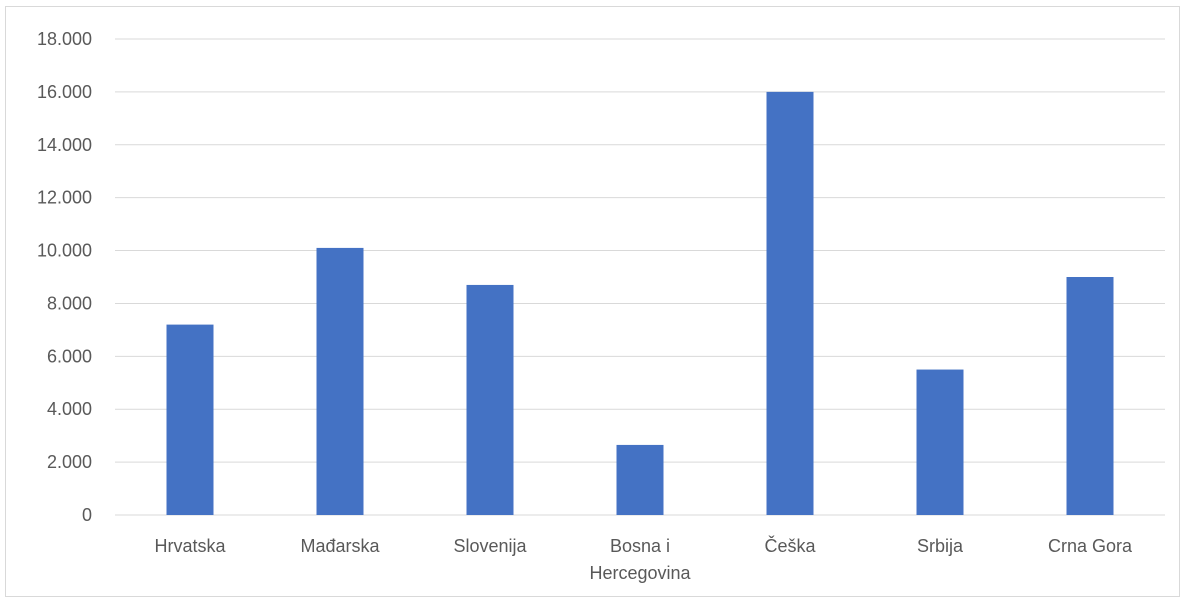 The height and width of the screenshot is (599, 1182). Describe the element at coordinates (790, 545) in the screenshot. I see `x-category-label: Češka` at that location.